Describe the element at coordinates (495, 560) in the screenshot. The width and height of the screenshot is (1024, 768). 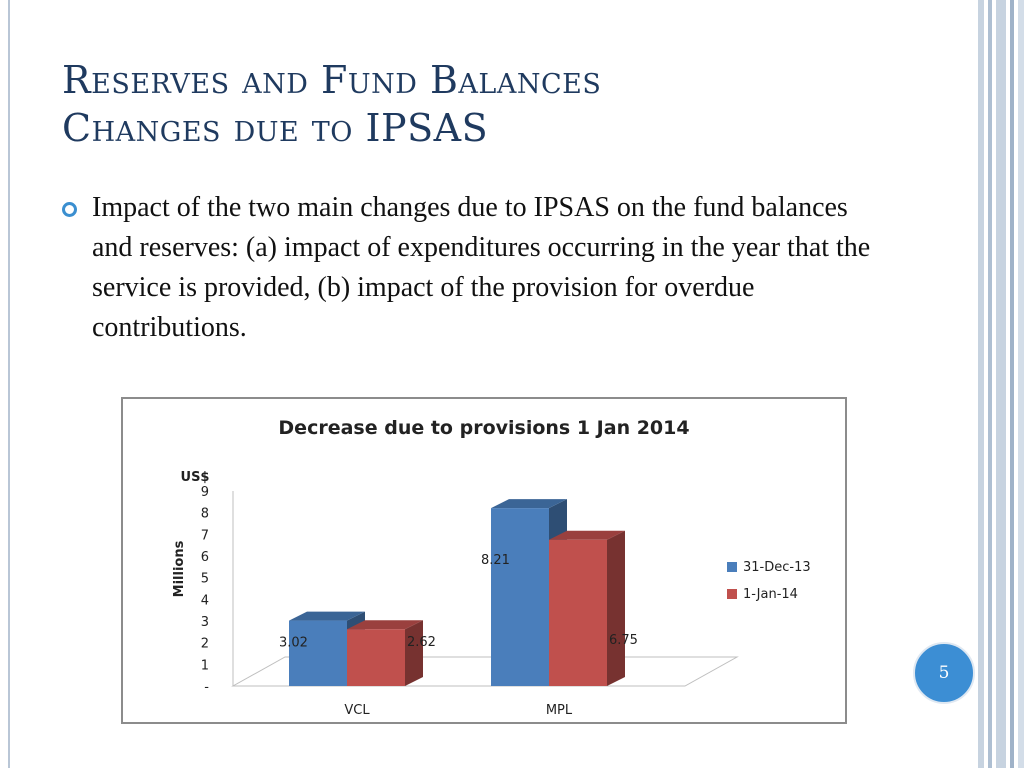
I see `bar-data-label: 8.21` at that location.